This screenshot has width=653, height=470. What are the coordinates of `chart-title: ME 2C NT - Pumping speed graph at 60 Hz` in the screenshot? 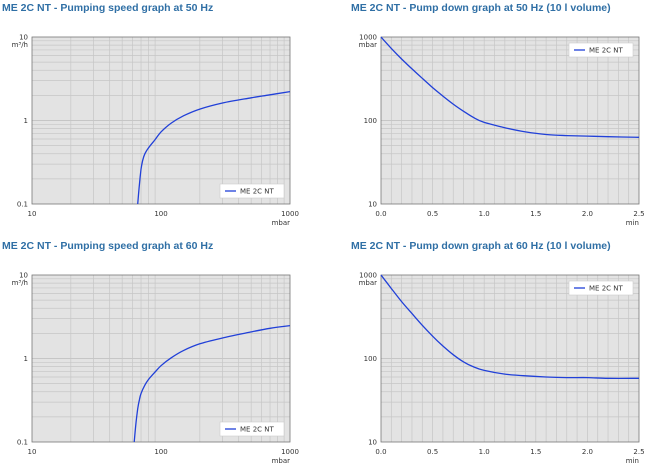 It's located at (108, 246).